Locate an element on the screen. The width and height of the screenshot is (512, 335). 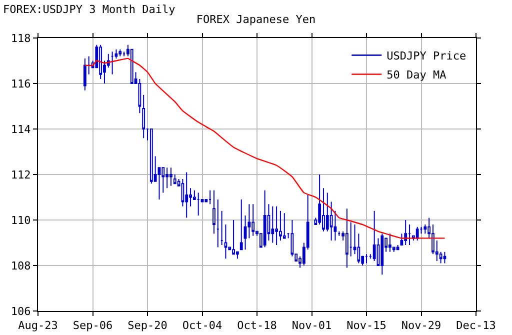
y-tick-label: 106 is located at coordinates (20, 311).